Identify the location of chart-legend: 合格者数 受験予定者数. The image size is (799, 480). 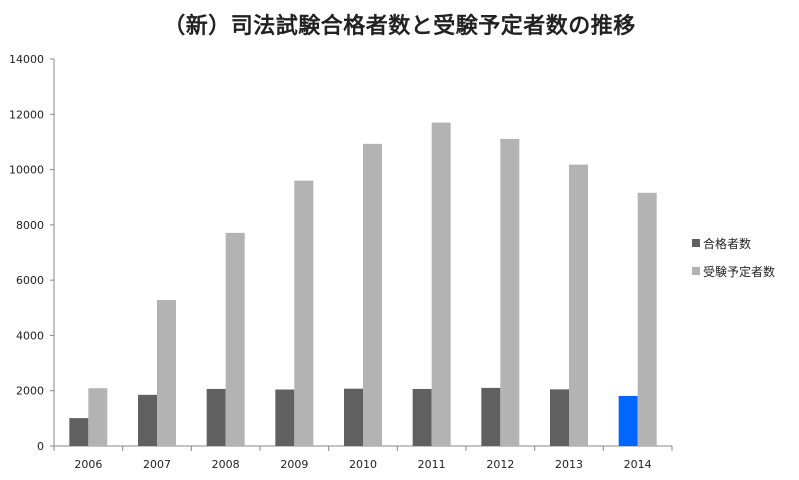
(733, 264).